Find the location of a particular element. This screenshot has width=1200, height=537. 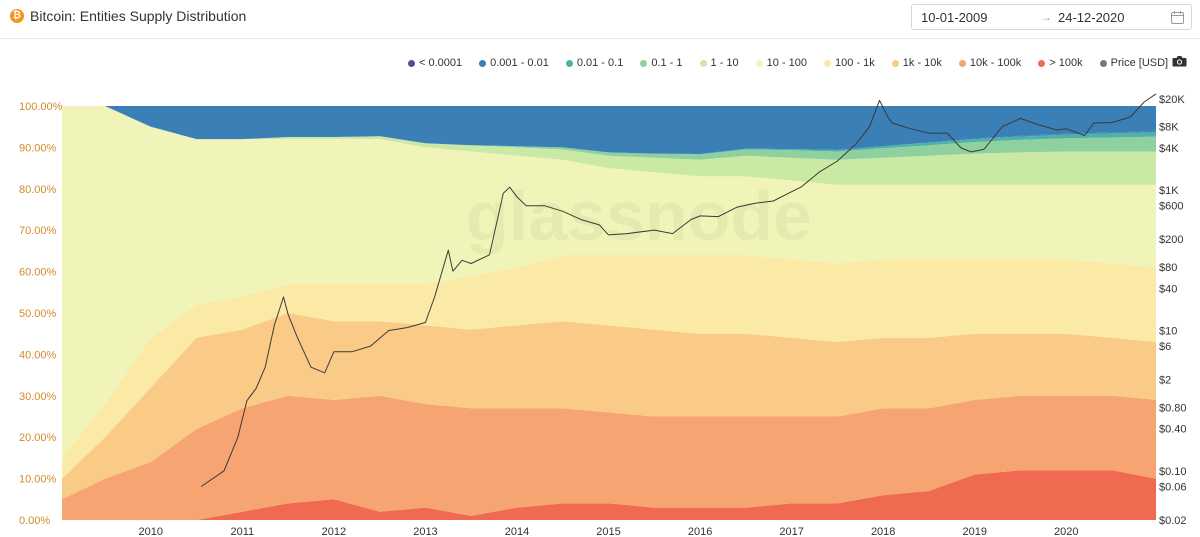

y-right-tick-label: $600 is located at coordinates (1171, 207).